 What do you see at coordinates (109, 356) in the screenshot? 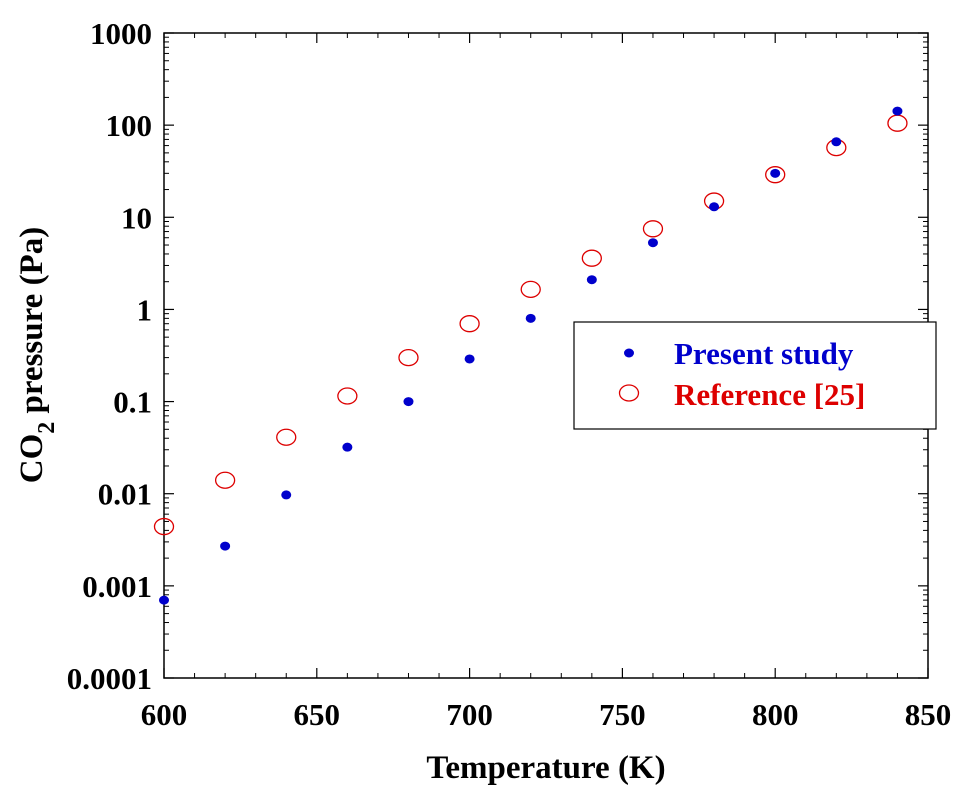
I see `y-tick-labels: 0.0001 0.001 0.01 0.1 1 10 100 1000` at bounding box center [109, 356].